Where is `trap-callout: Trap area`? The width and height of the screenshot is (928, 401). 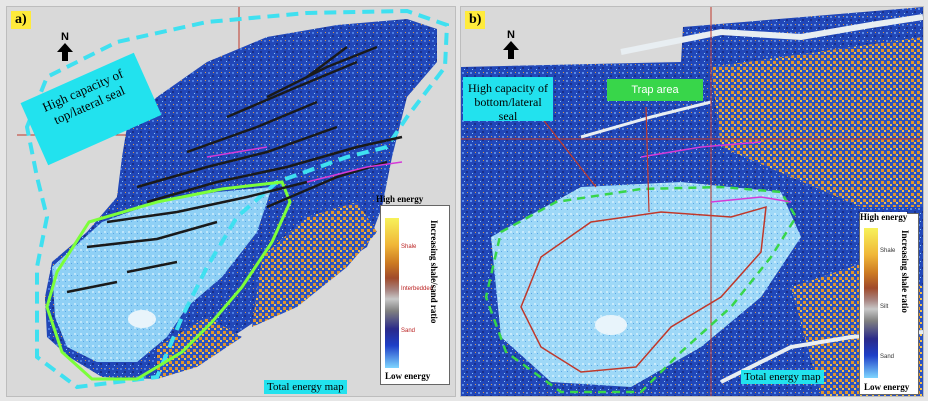 trap-callout: Trap area is located at coordinates (655, 90).